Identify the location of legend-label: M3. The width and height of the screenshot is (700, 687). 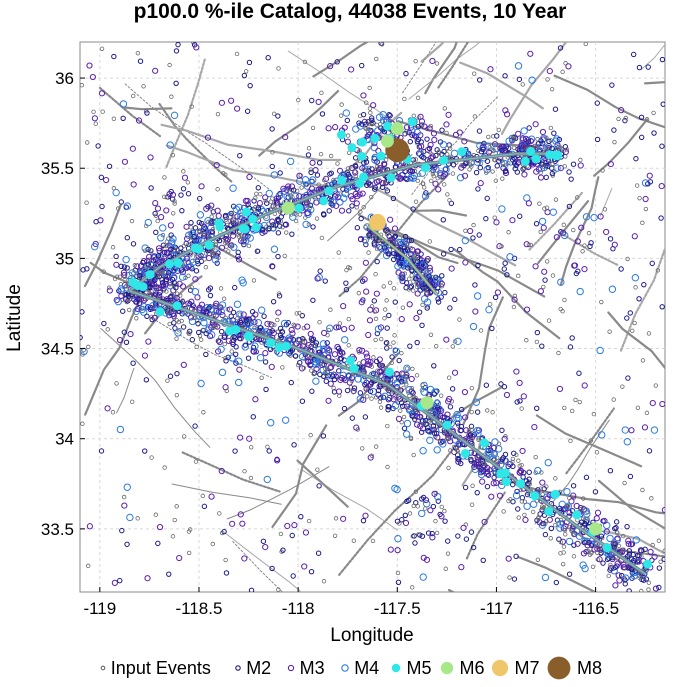
(312, 668).